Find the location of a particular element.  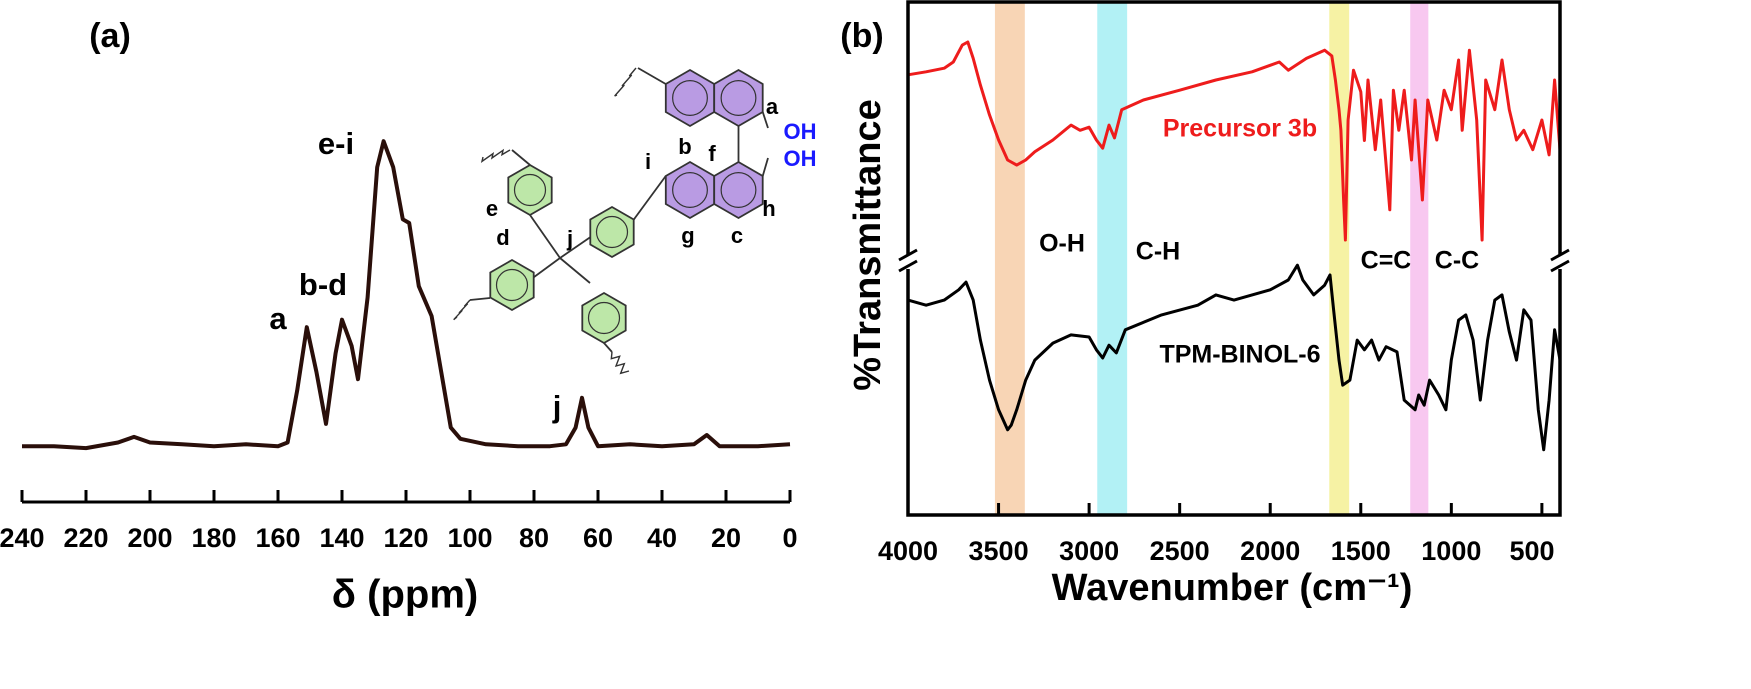

series-label: TPM-BINOL-6 is located at coordinates (1239, 355).